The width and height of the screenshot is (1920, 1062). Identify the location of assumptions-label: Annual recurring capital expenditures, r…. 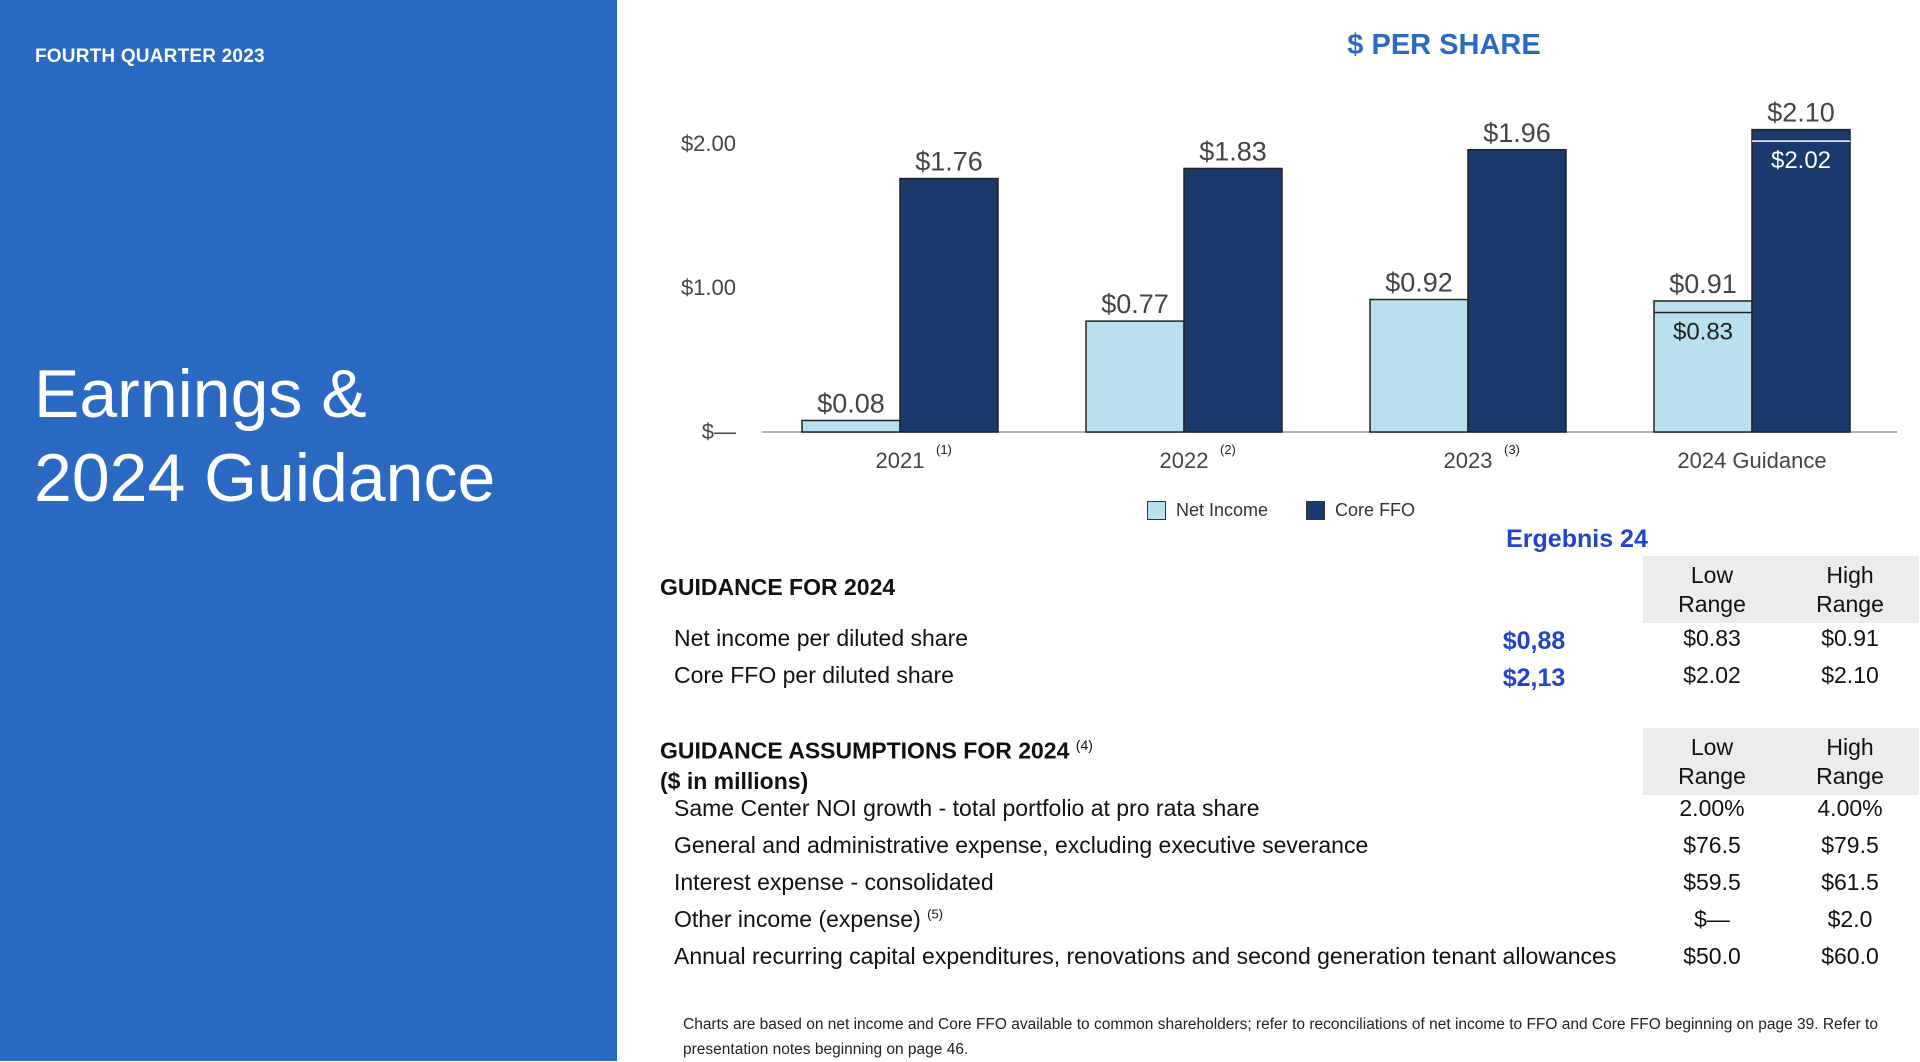
(1145, 956).